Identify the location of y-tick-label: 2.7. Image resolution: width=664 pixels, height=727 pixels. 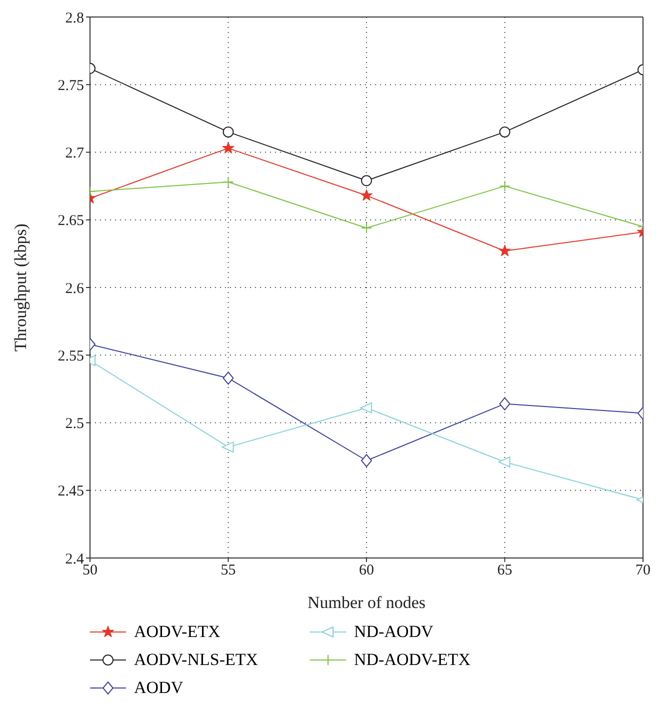
(74, 154).